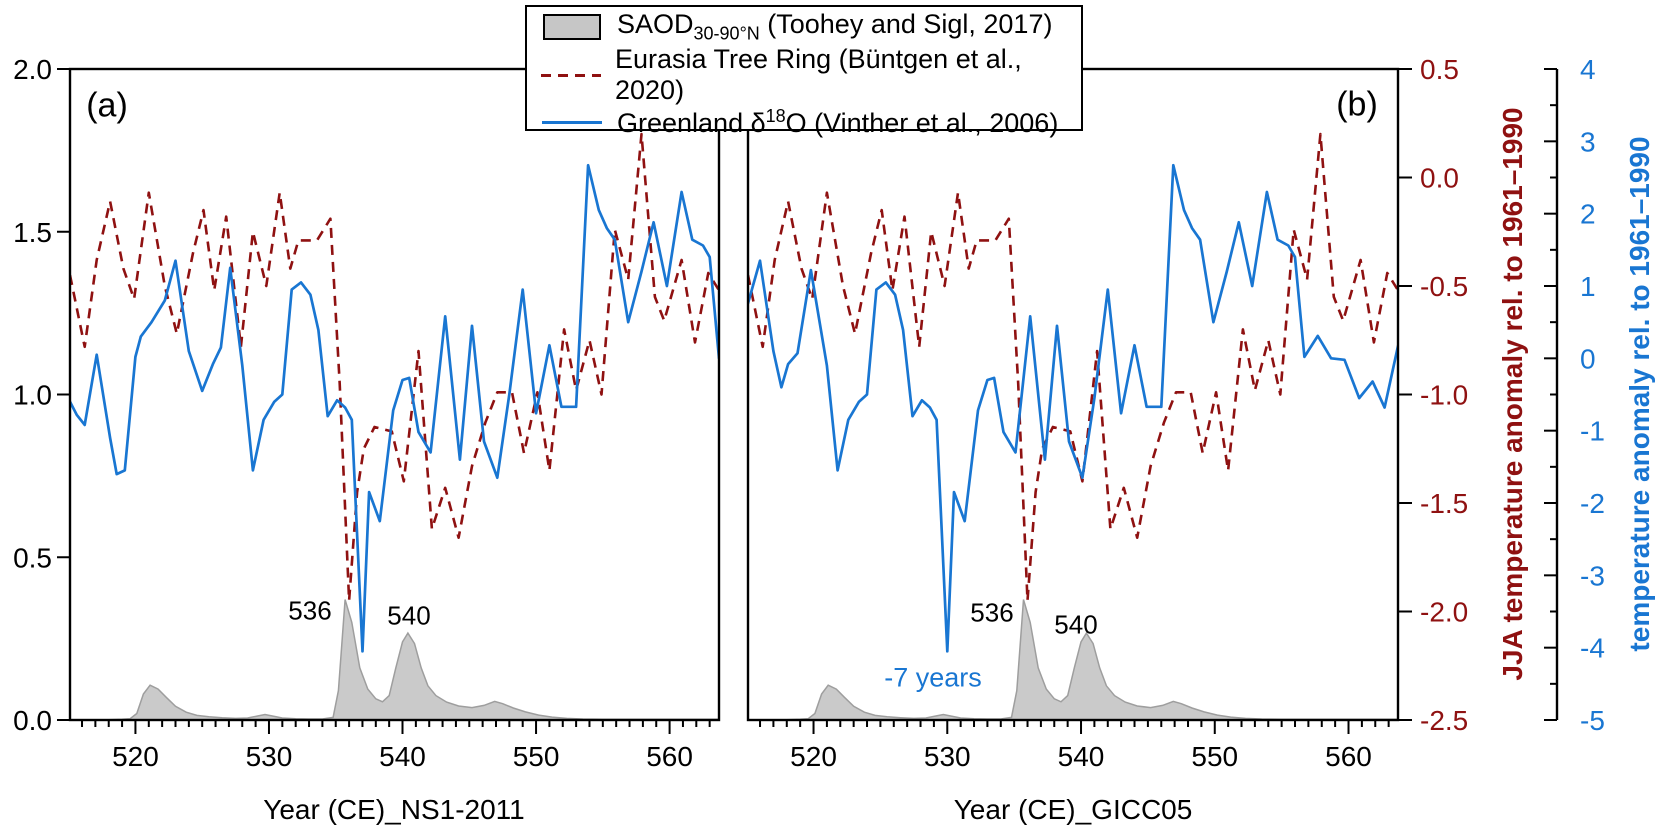 This screenshot has width=1664, height=838. Describe the element at coordinates (1076, 624) in the screenshot. I see `annotation-540-panel-b: 540` at that location.